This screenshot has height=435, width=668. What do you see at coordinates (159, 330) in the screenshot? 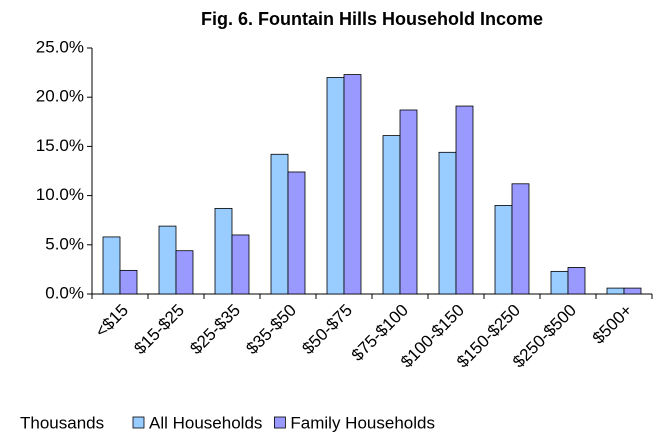
I see `x-tick-label: $15-$25` at bounding box center [159, 330].